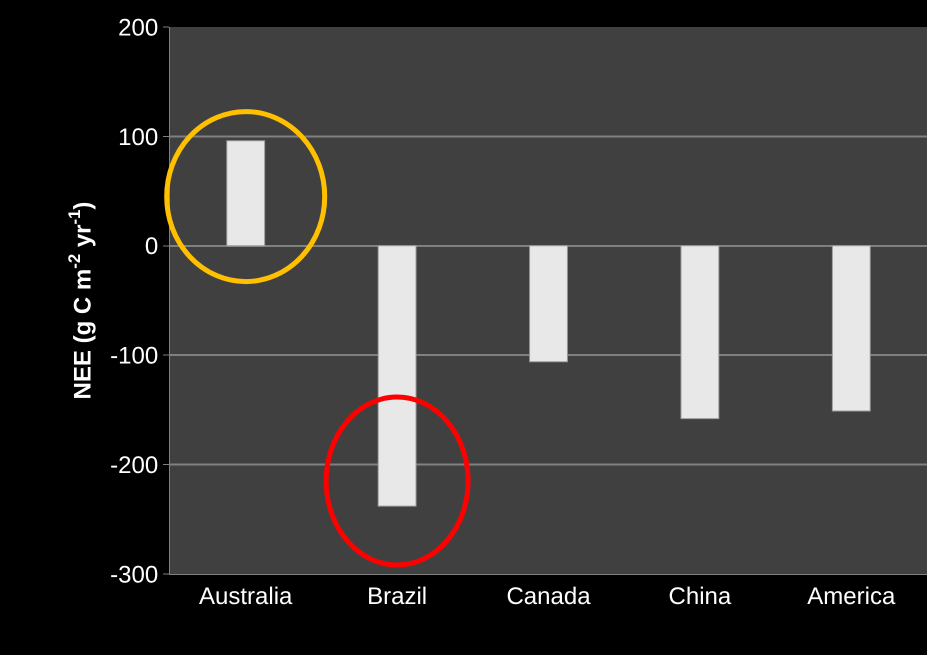 This screenshot has height=655, width=927. What do you see at coordinates (549, 596) in the screenshot?
I see `x-tick-label: Canada` at bounding box center [549, 596].